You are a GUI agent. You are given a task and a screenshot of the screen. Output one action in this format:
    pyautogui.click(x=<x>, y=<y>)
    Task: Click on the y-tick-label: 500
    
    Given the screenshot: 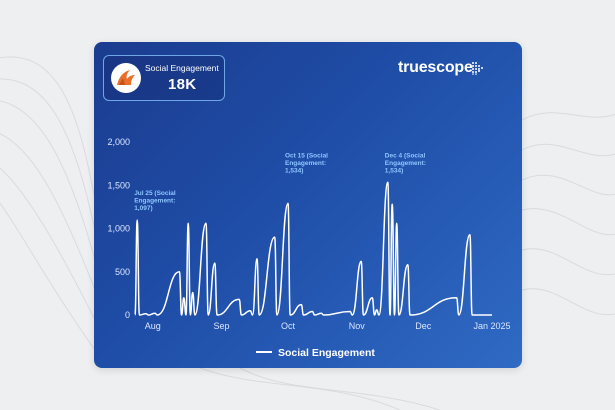 What is the action you would take?
    pyautogui.click(x=122, y=272)
    